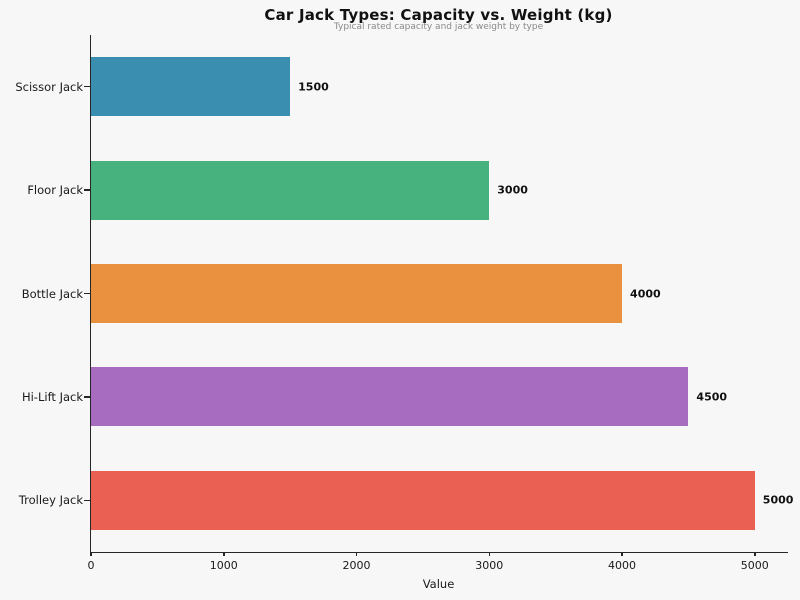 This screenshot has height=600, width=800. What do you see at coordinates (49, 86) in the screenshot?
I see `y-category-label: Scissor Jack` at bounding box center [49, 86].